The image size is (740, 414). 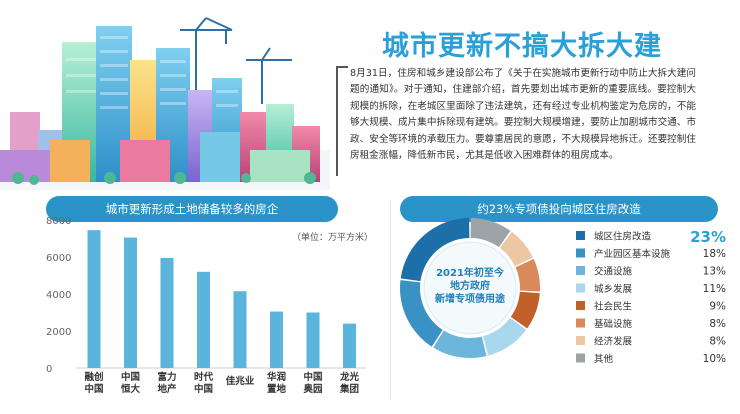 What do you see at coordinates (714, 272) in the screenshot?
I see `legend-percent: 13%` at bounding box center [714, 272].